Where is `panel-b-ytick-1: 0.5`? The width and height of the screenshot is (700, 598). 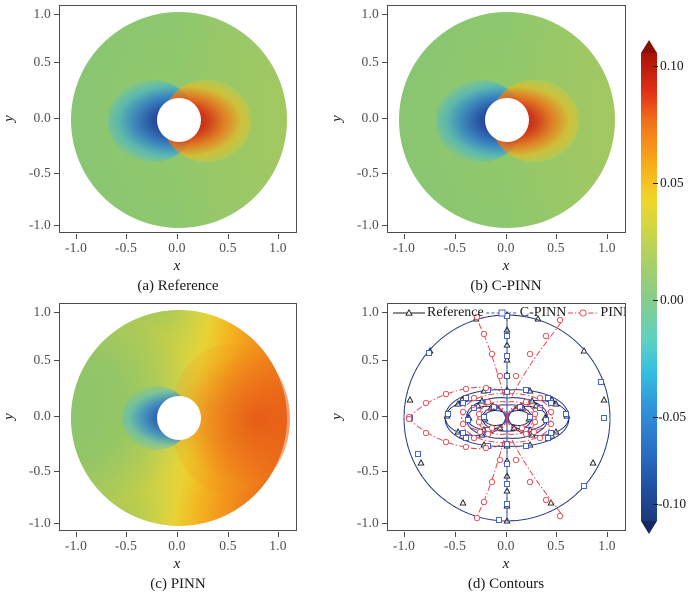
panel-b-ytick-1: 0.5 is located at coordinates (370, 61).